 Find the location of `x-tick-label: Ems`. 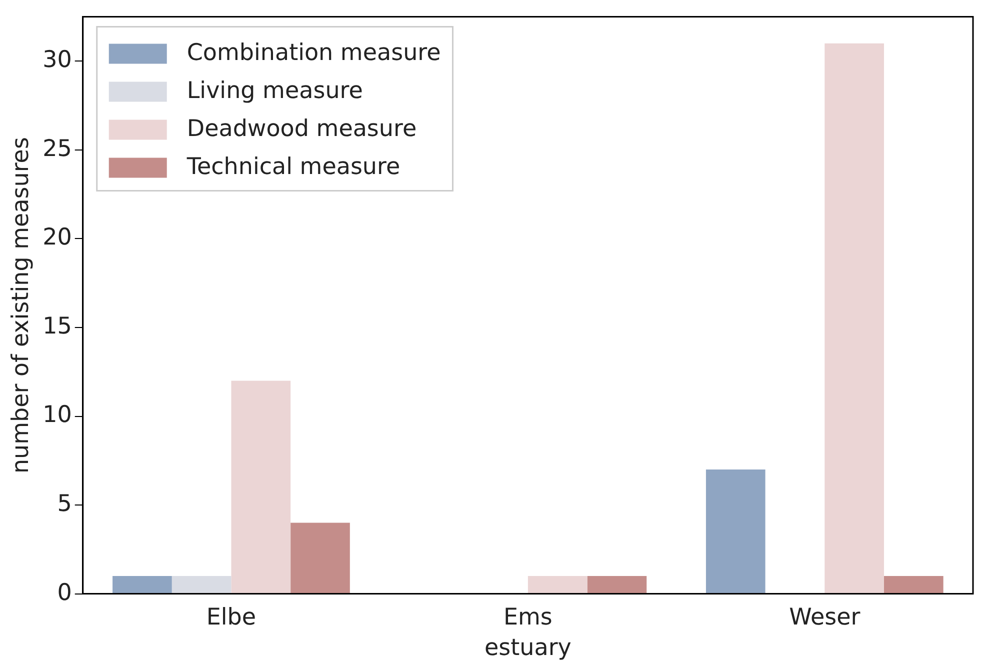

x-tick-label: Ems is located at coordinates (527, 617).